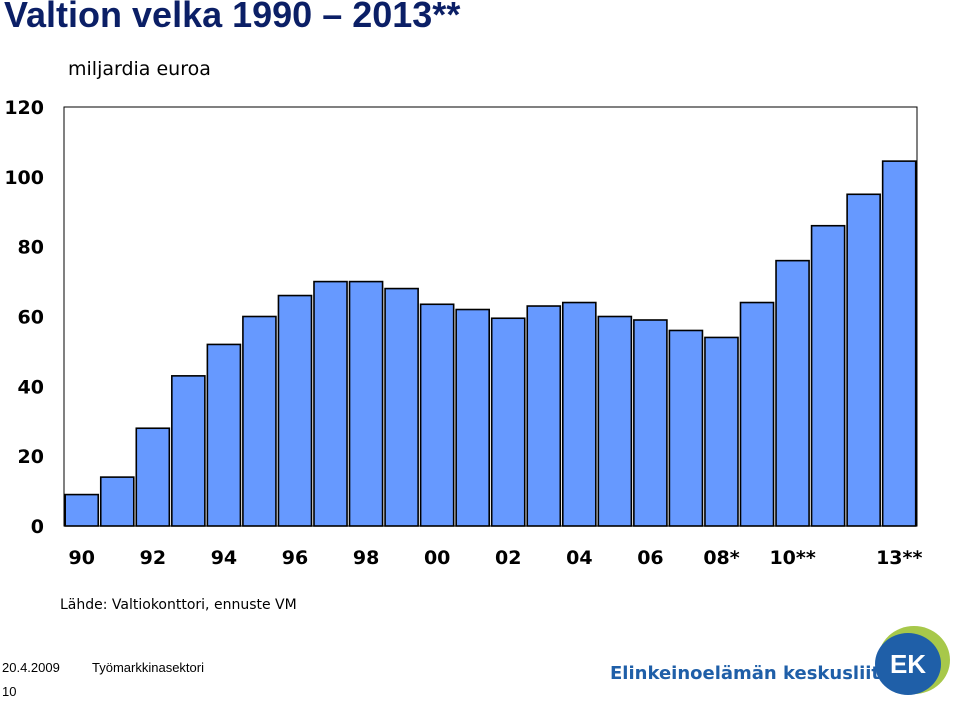  Describe the element at coordinates (139, 69) in the screenshot. I see `y-axis-unit-label: miljardia euroa` at that location.